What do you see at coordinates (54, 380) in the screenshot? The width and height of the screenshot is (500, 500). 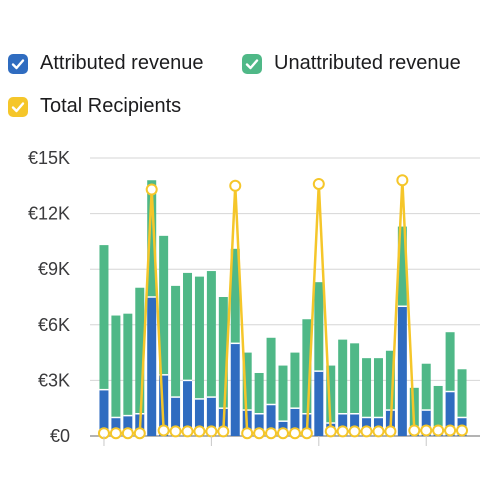 I see `y-tick-label: €3K` at bounding box center [54, 380].